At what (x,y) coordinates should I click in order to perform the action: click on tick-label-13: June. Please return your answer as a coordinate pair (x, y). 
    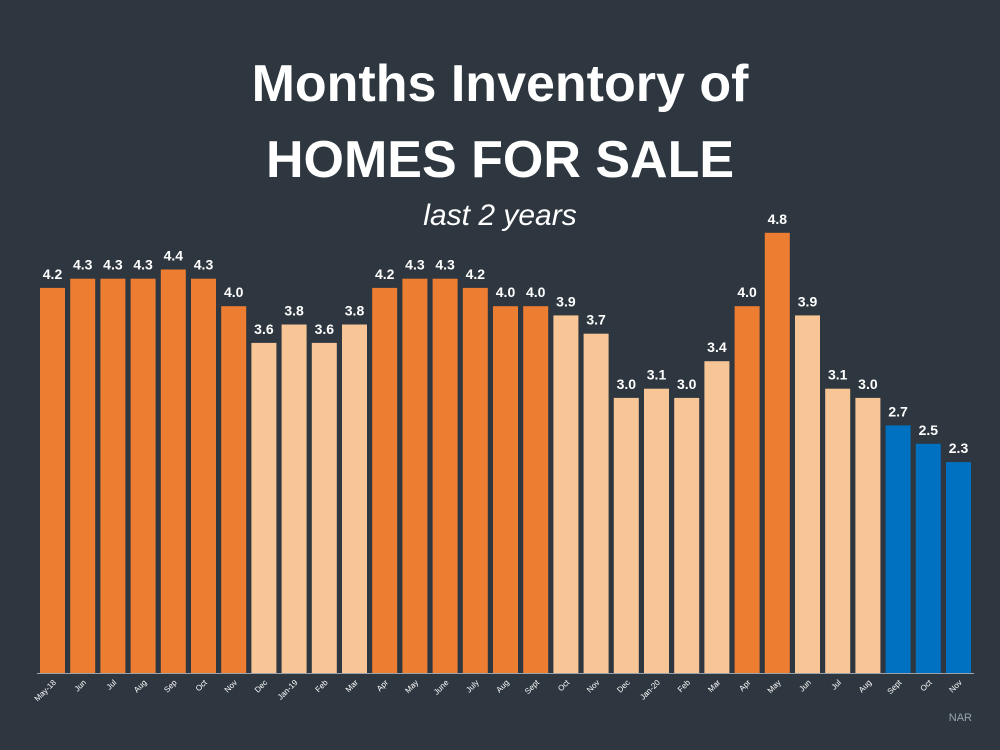
    Looking at the image, I should click on (441, 687).